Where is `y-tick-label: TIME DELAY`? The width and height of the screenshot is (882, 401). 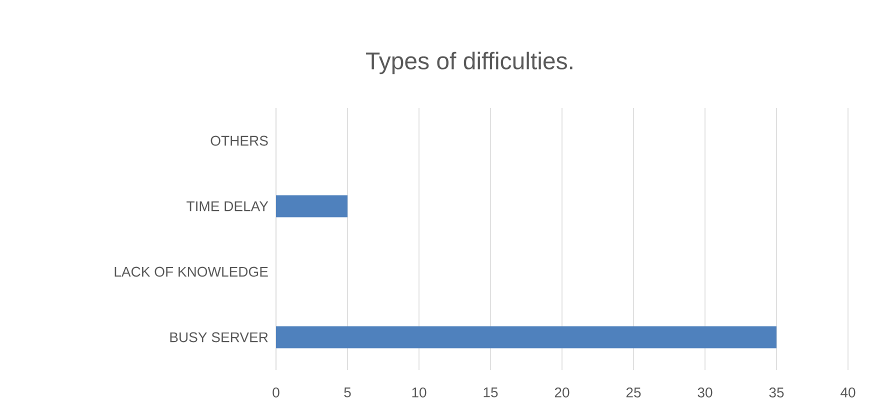 y-tick-label: TIME DELAY is located at coordinates (227, 206).